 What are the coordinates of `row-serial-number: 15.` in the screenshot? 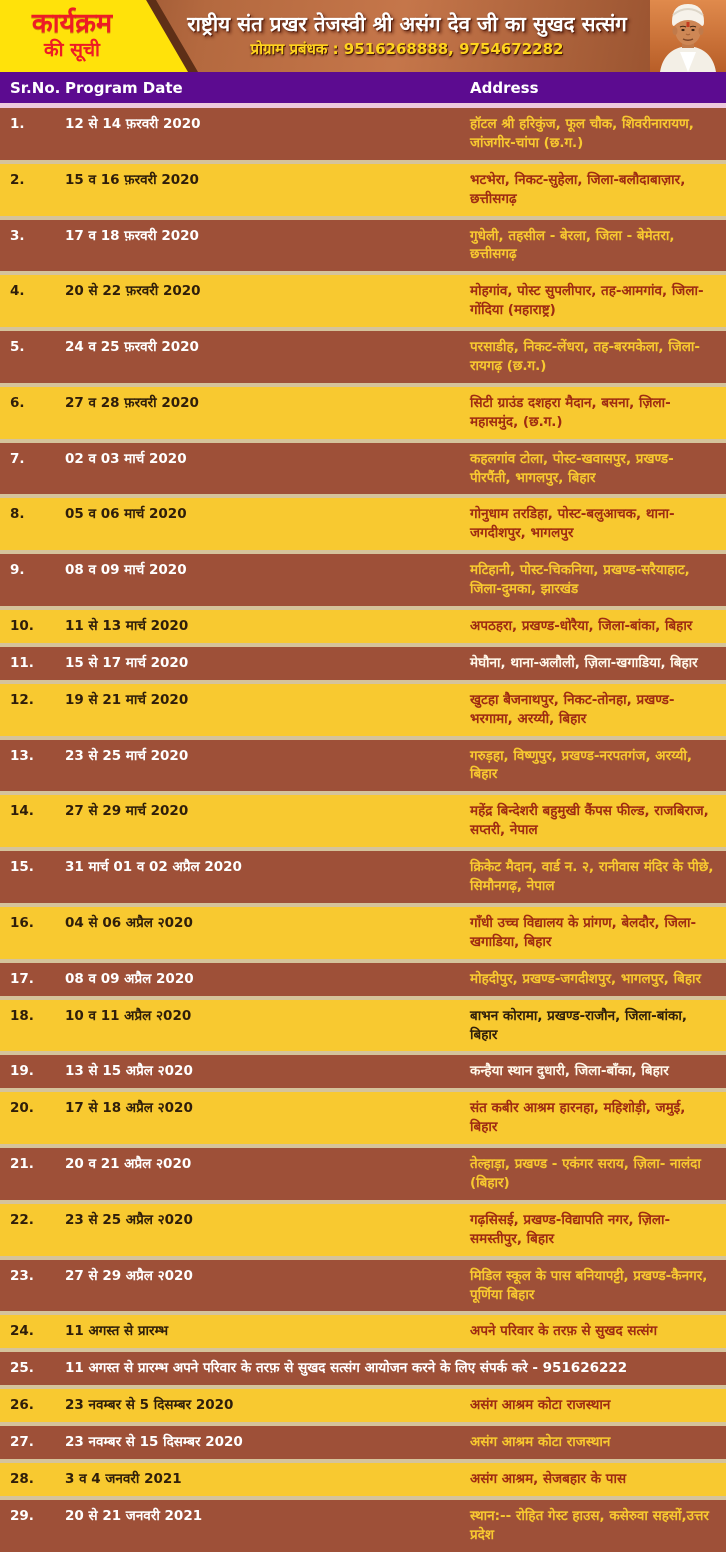 It's located at (22, 867).